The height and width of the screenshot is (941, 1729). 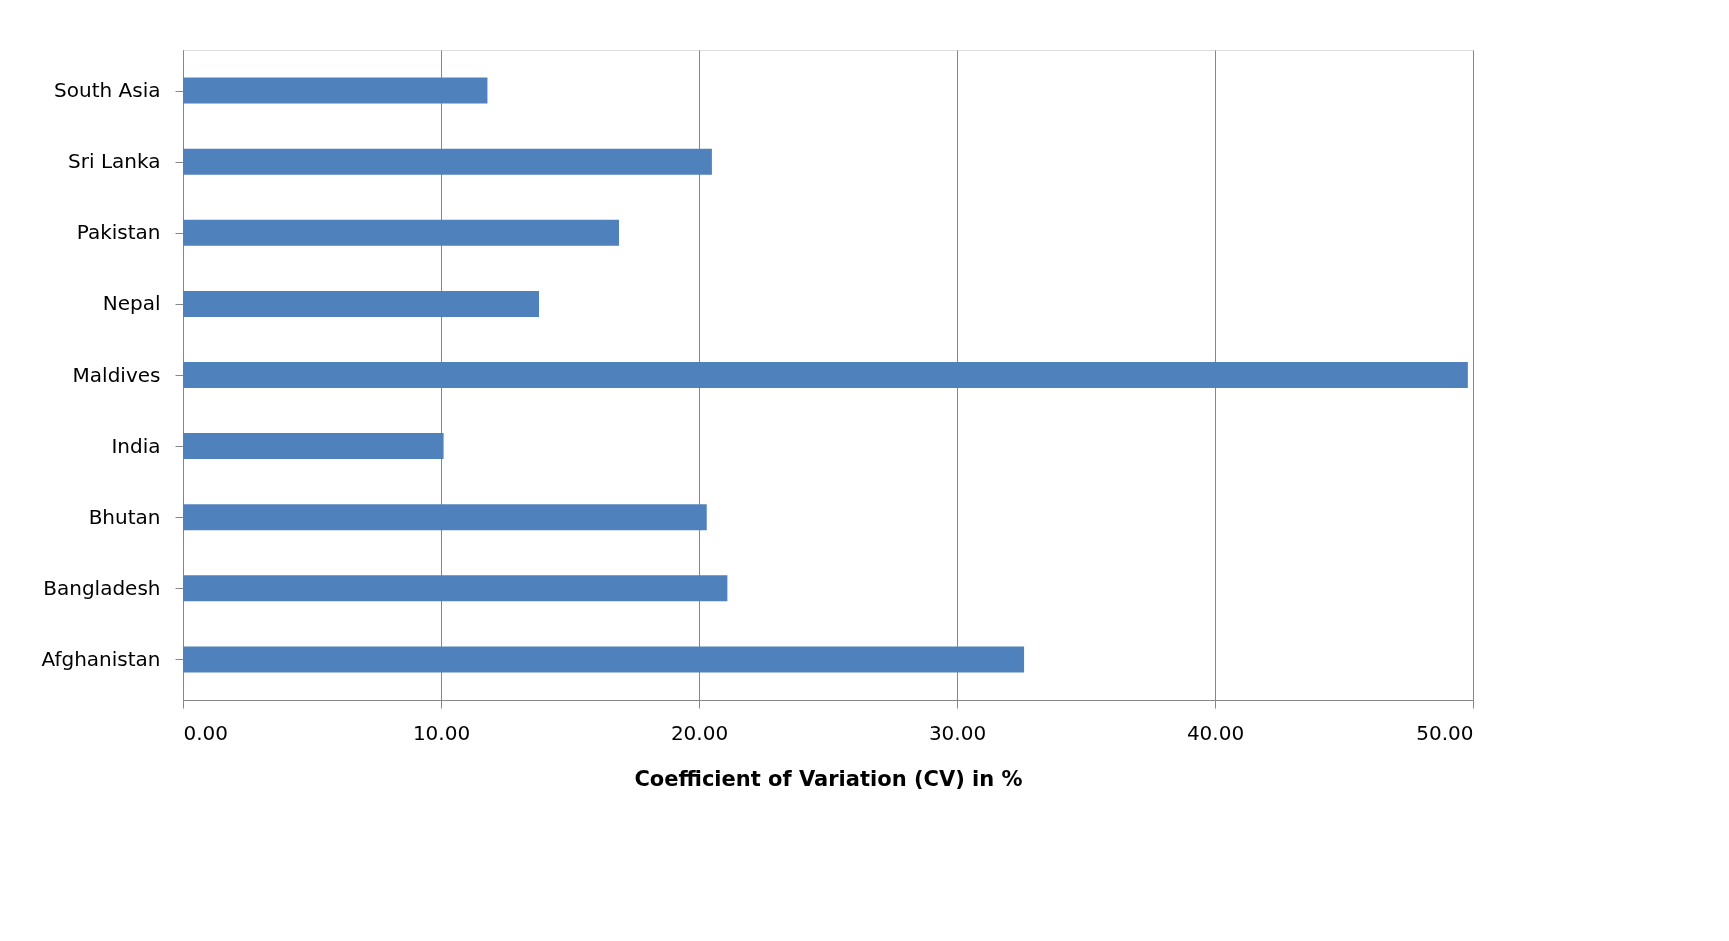 I want to click on x-axis-title: Coefficient of Variation (CV) in %, so click(x=828, y=778).